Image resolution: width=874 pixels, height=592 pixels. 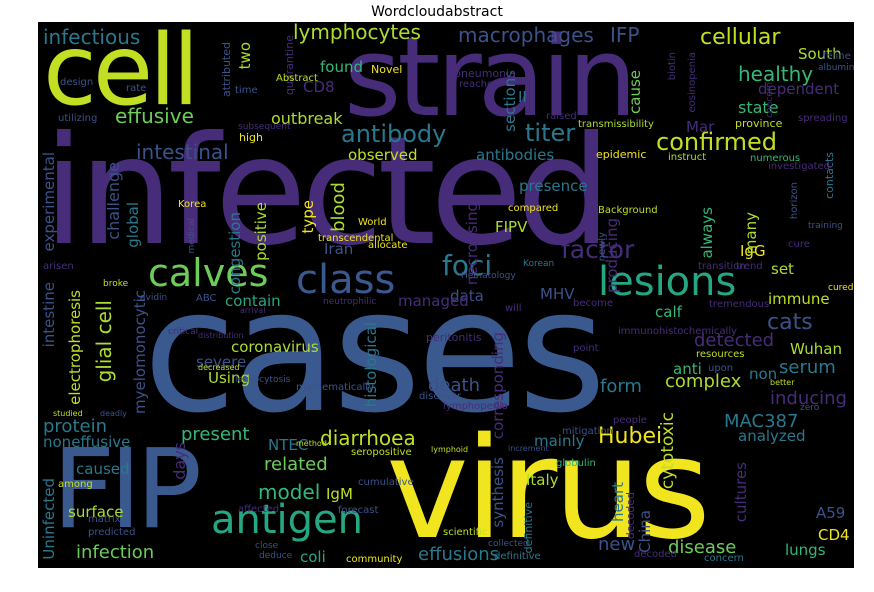 I want to click on word: caused, so click(x=103, y=469).